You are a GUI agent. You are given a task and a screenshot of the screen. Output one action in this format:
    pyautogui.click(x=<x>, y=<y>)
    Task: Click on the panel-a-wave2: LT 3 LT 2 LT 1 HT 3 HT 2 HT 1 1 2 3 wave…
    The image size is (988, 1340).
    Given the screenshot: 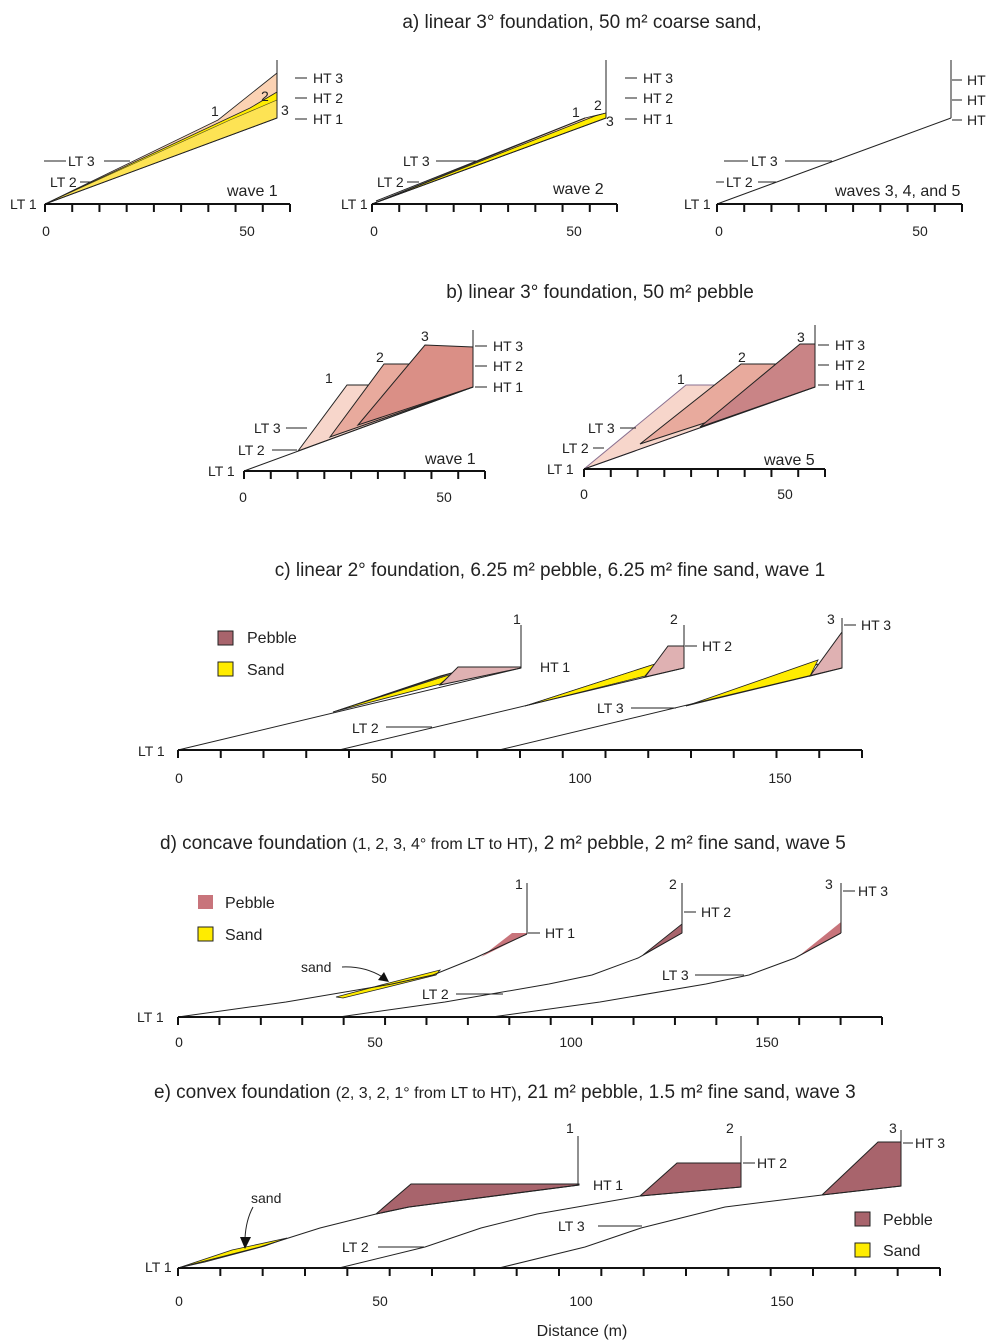 What is the action you would take?
    pyautogui.click(x=507, y=149)
    